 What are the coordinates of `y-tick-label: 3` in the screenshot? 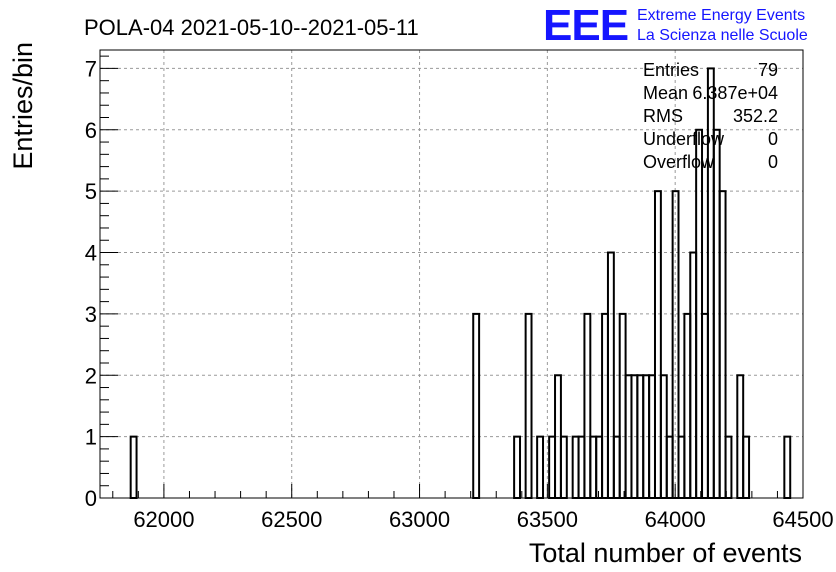 It's located at (91, 314).